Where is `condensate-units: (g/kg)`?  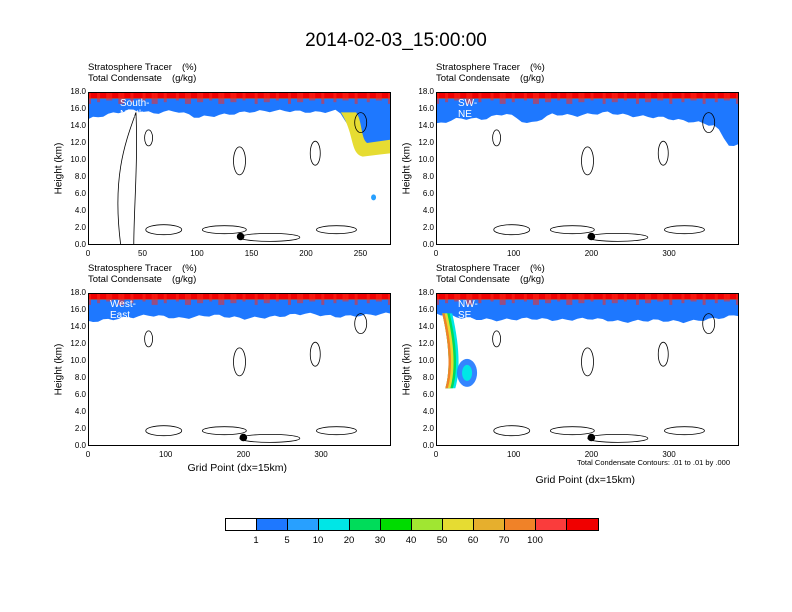
condensate-units: (g/kg) is located at coordinates (532, 279).